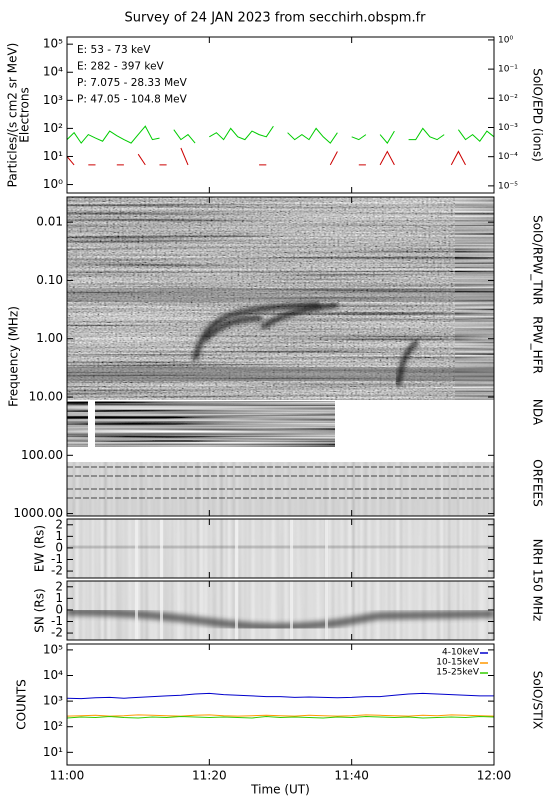 This screenshot has height=800, width=550. I want to click on legend-label: P: 7.075 - 28.33 MeV, so click(132, 83).